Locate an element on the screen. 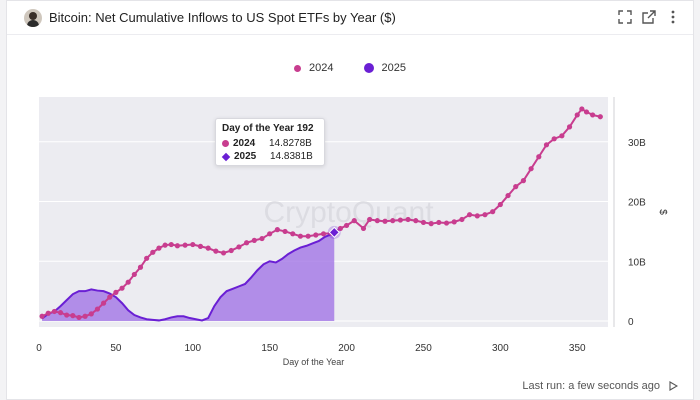 This screenshot has width=700, height=400. y-tick-label-0: 0 is located at coordinates (631, 322).